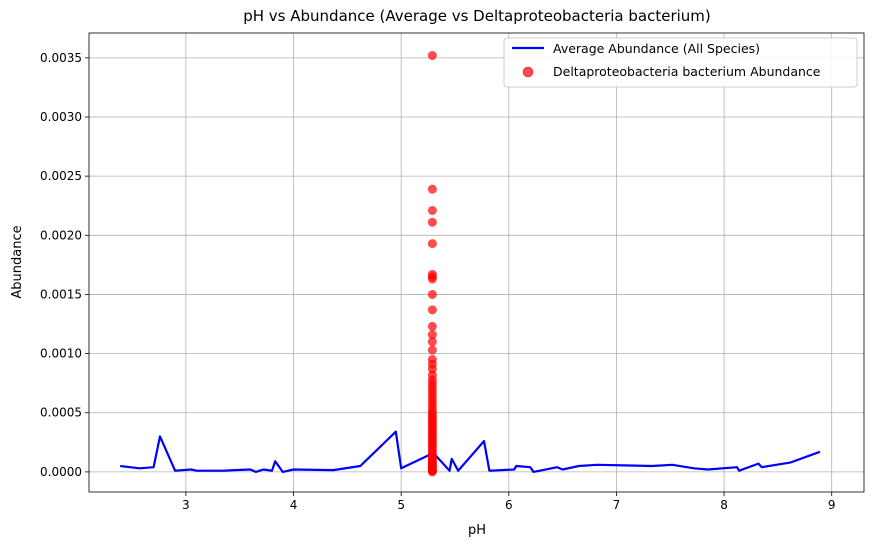  What do you see at coordinates (401, 505) in the screenshot?
I see `x-tick-label: 5` at bounding box center [401, 505].